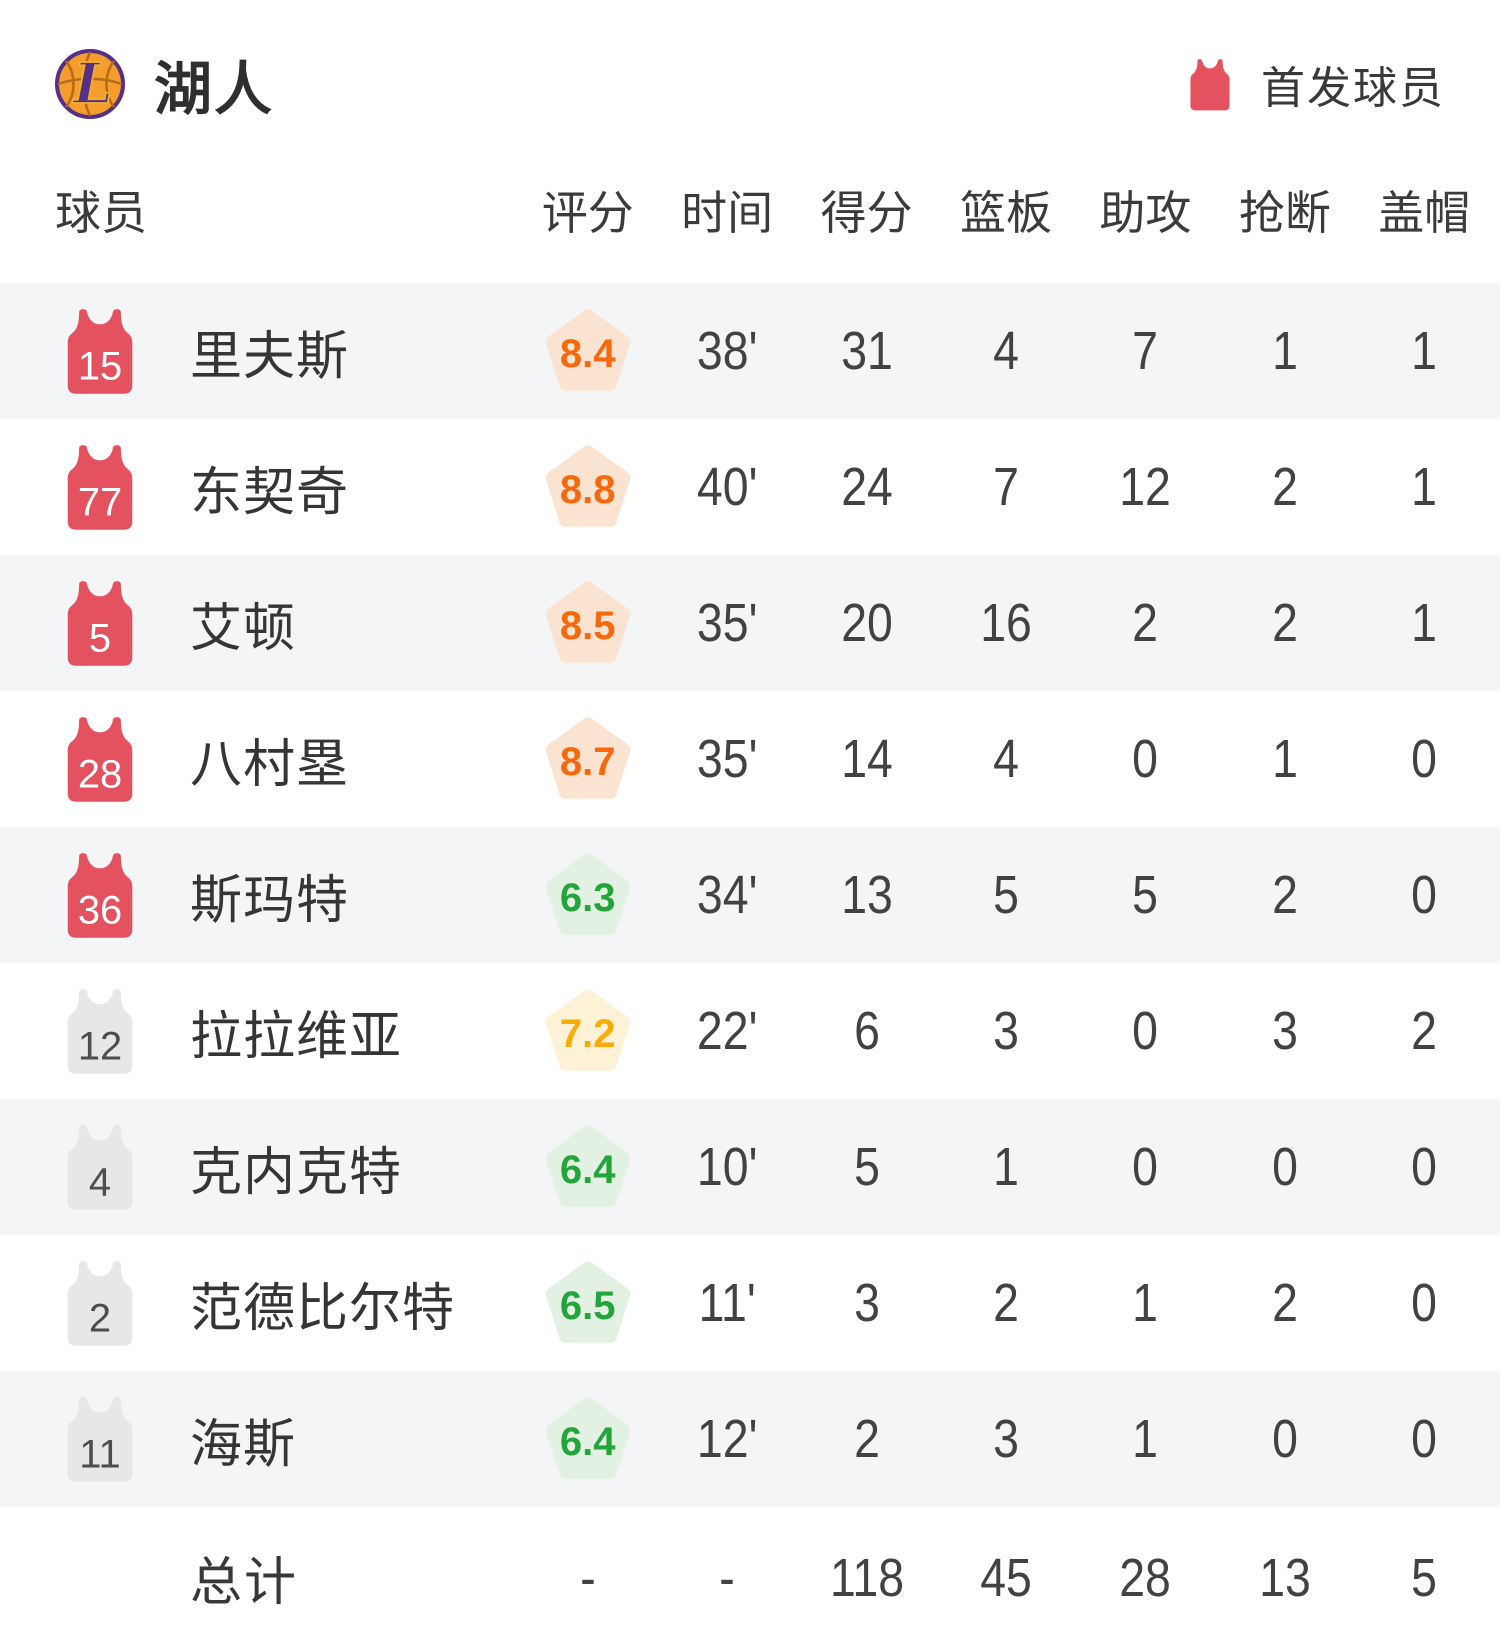 This screenshot has width=1500, height=1648. Describe the element at coordinates (727, 1031) in the screenshot. I see `stat-time: 22'` at that location.